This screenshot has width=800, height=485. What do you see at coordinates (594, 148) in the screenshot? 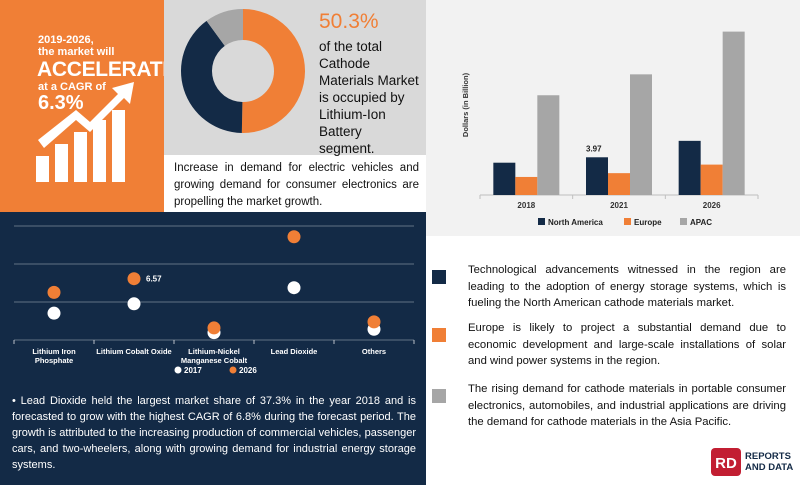
I see `data-label: 3.97` at bounding box center [594, 148].